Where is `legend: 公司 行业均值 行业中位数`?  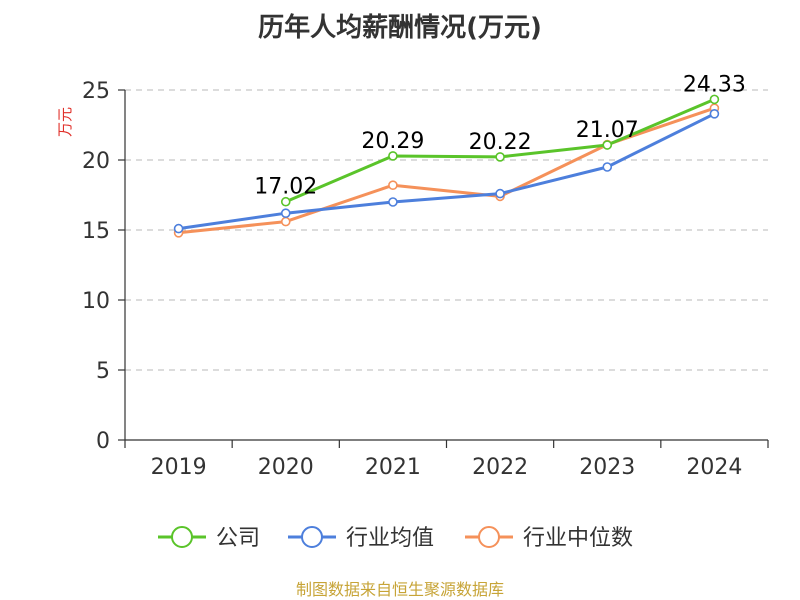 legend: 公司 行业均值 行业中位数 is located at coordinates (395, 538).